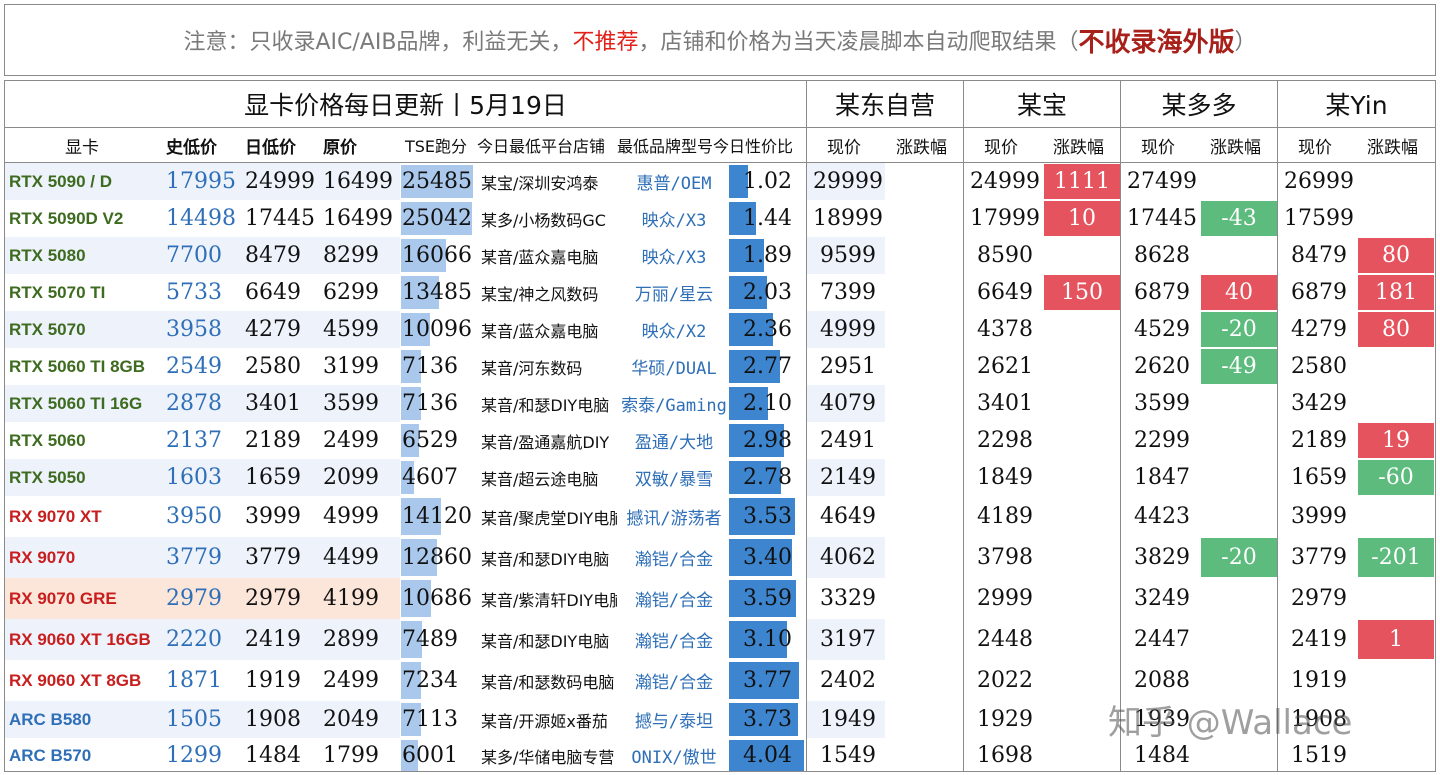  I want to click on lowest-shop: 某音/河东数码, so click(532, 368).